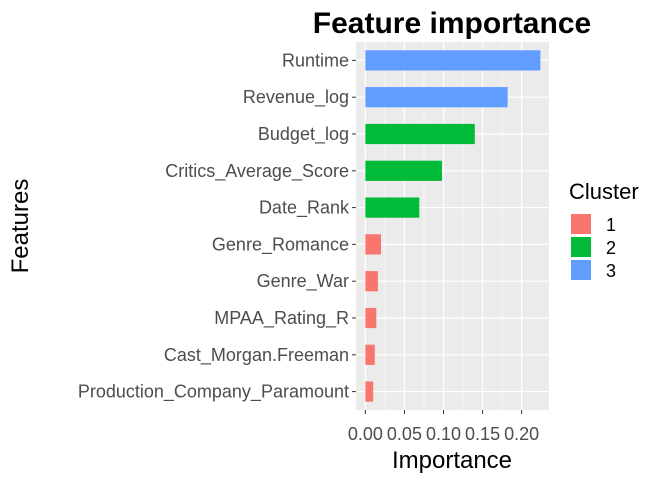 Image resolution: width=672 pixels, height=480 pixels. What do you see at coordinates (354, 226) in the screenshot?
I see `y-ticks` at bounding box center [354, 226].